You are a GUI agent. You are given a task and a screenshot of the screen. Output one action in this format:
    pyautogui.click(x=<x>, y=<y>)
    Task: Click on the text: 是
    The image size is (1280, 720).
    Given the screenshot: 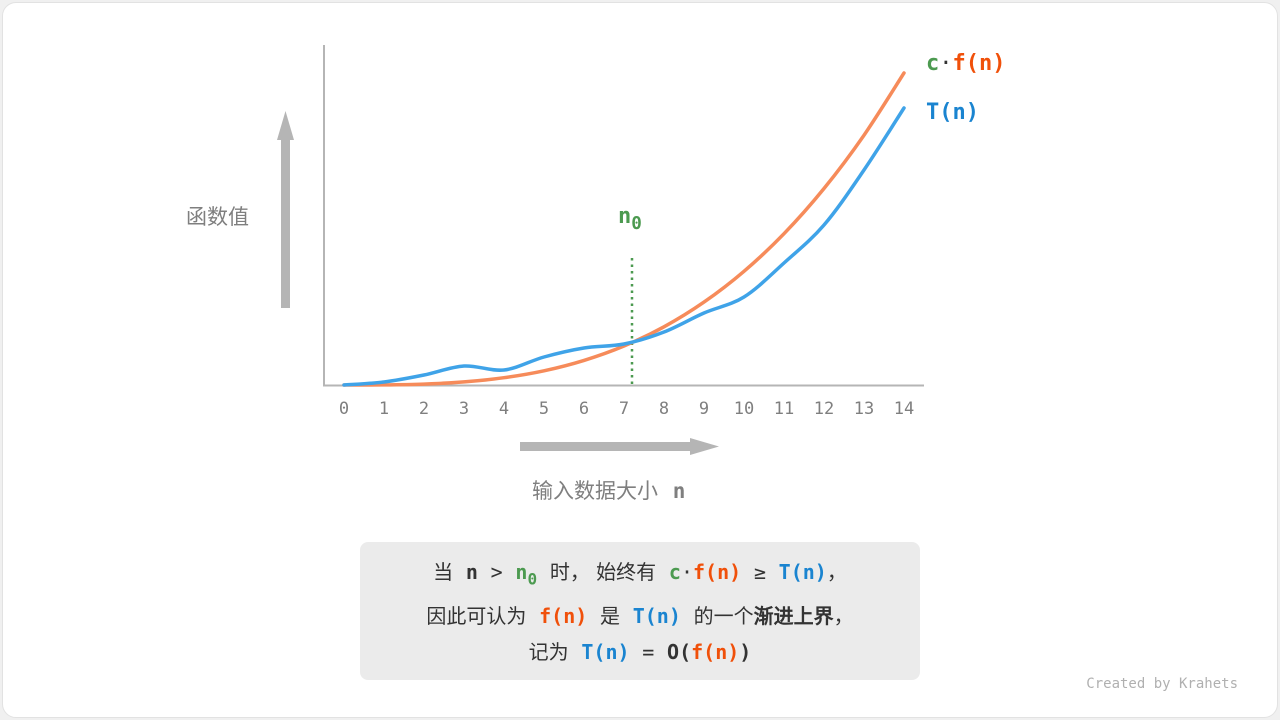 What is the action you would take?
    pyautogui.click(x=610, y=615)
    